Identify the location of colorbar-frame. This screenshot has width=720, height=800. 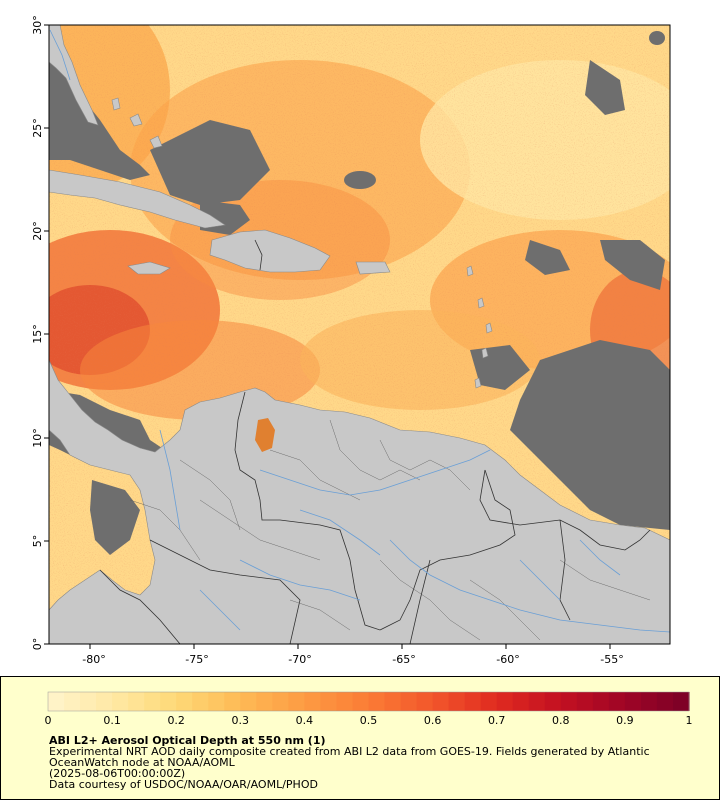
(368, 701).